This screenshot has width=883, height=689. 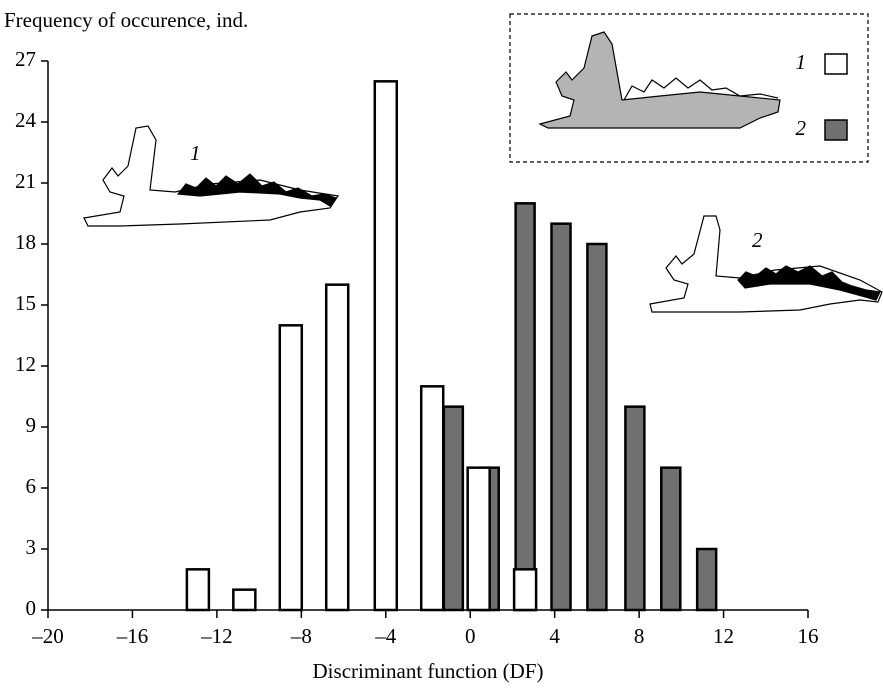 I want to click on y-tick-label: 12, so click(x=25, y=364).